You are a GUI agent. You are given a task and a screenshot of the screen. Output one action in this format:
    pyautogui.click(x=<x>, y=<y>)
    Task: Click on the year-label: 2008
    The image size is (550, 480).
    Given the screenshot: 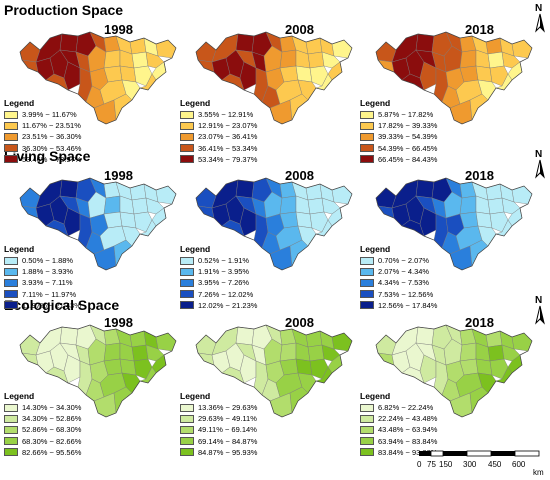 What is the action you would take?
    pyautogui.click(x=299, y=175)
    